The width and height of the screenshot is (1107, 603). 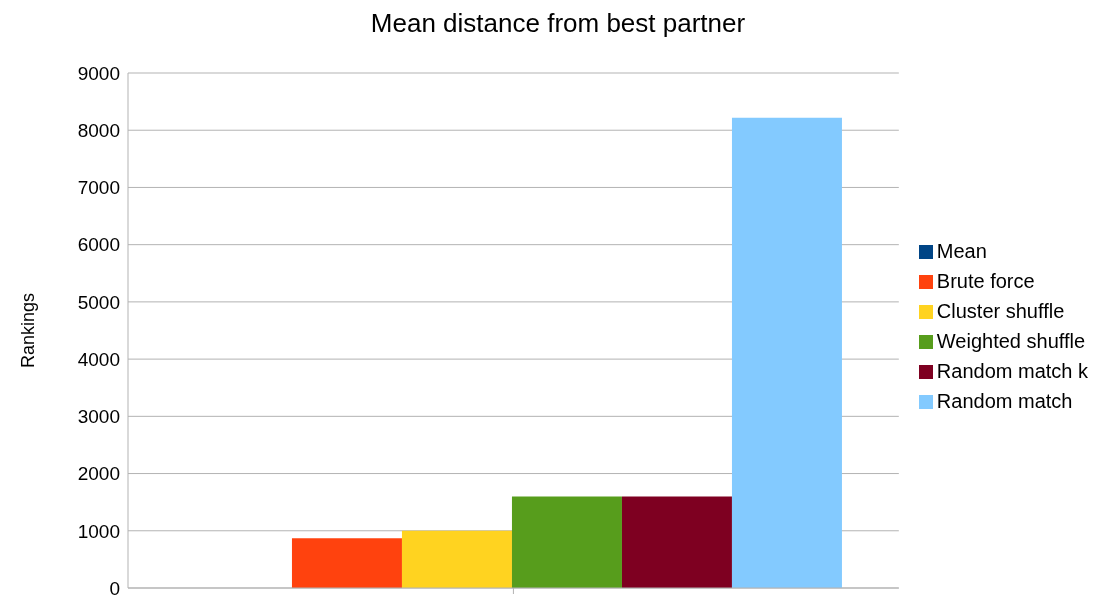 What do you see at coordinates (985, 280) in the screenshot?
I see `legend-label: Brute force` at bounding box center [985, 280].